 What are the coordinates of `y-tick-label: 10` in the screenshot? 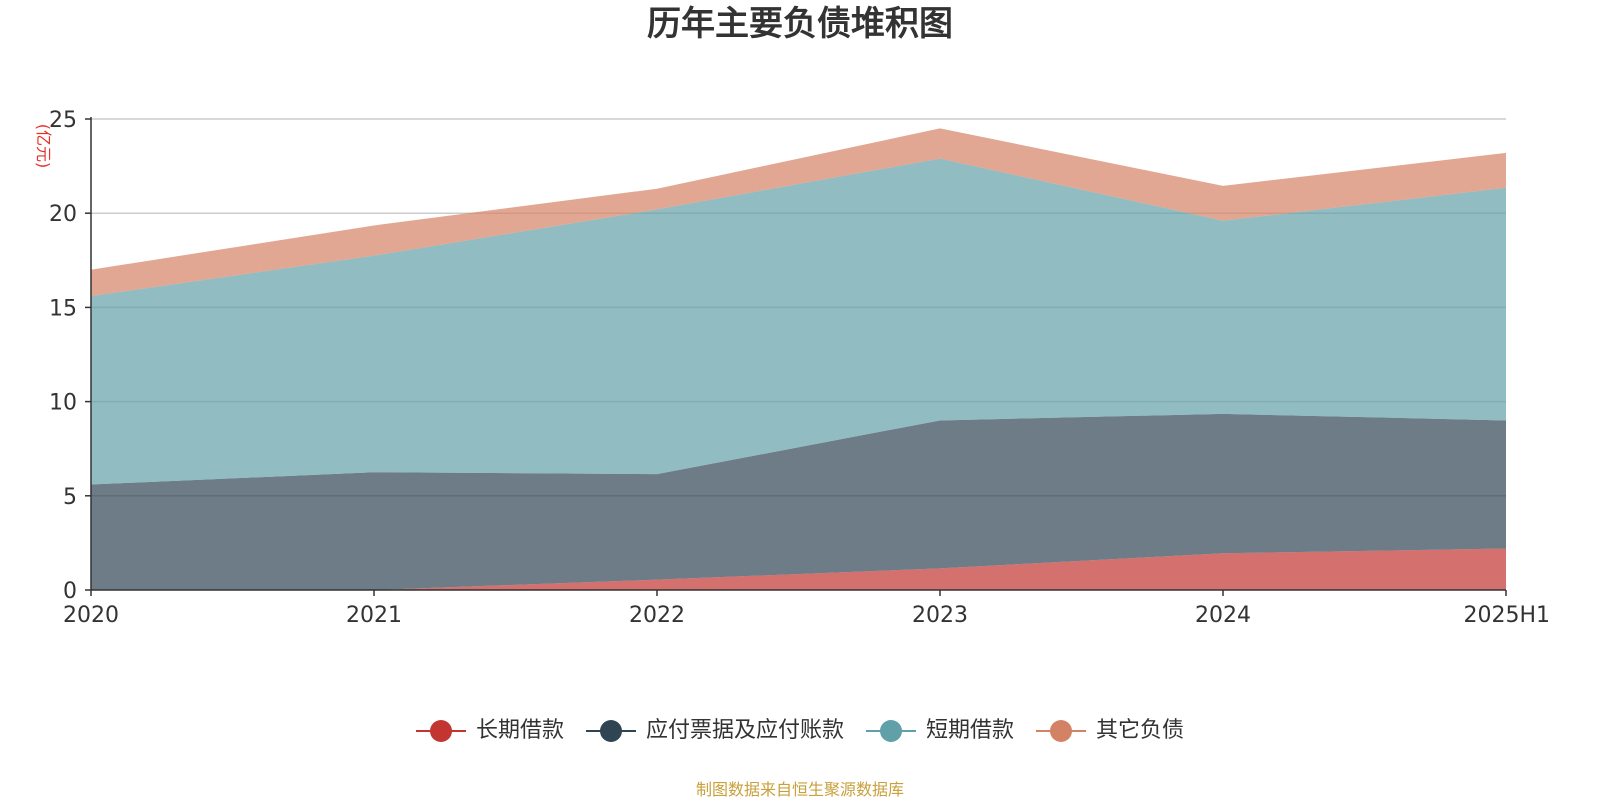 It's located at (63, 403).